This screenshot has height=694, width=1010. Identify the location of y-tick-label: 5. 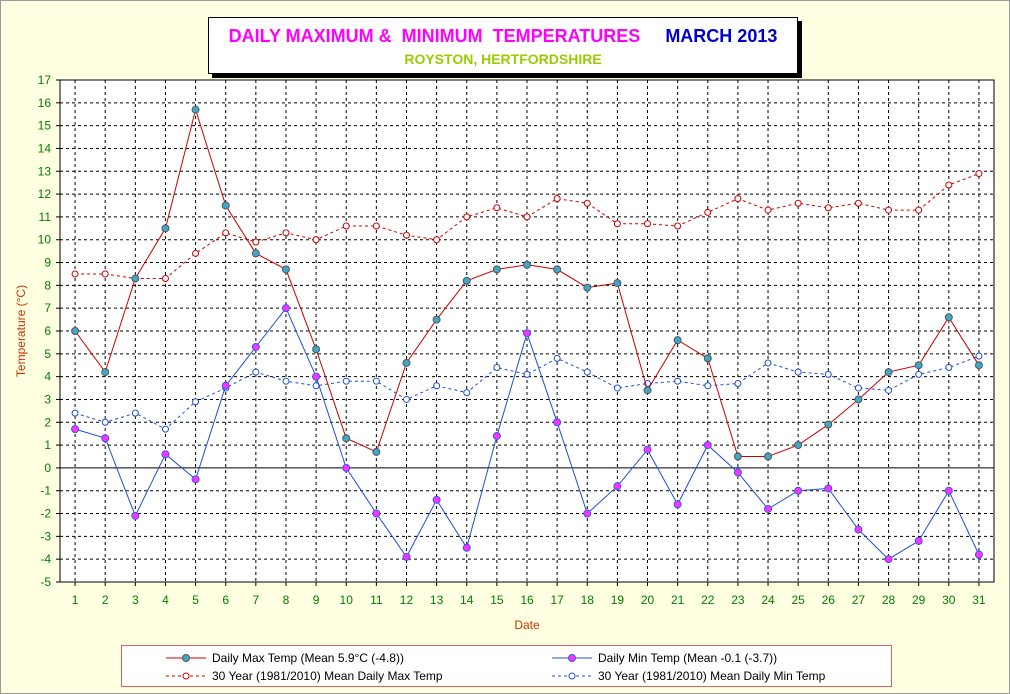
(47, 354).